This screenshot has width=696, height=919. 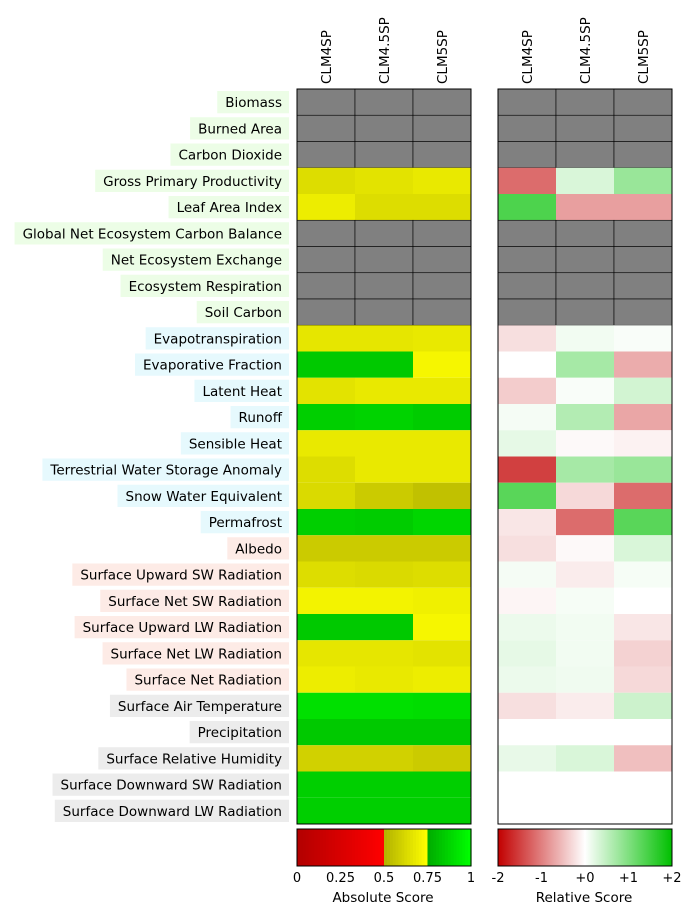 I want to click on row-label: Sensible Heat, so click(x=235, y=444).